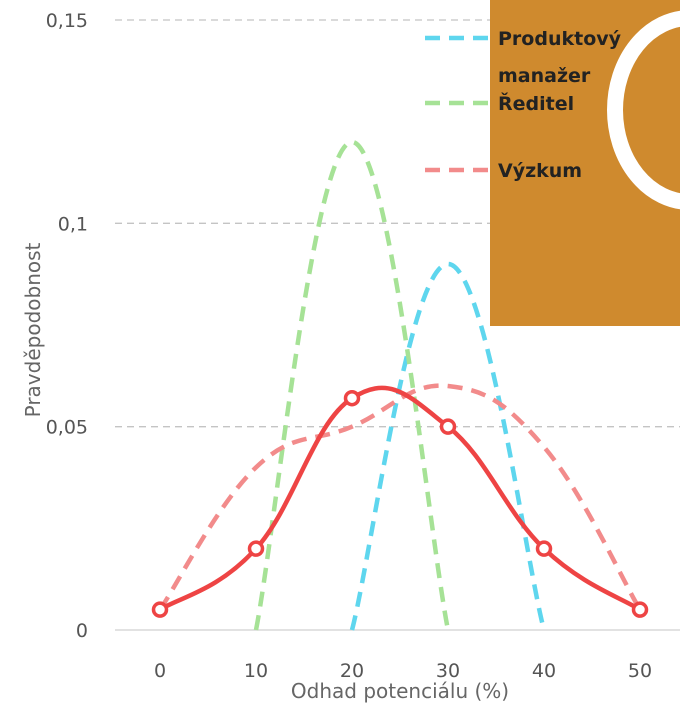  What do you see at coordinates (643, 110) in the screenshot?
I see `legend-decor-ring` at bounding box center [643, 110].